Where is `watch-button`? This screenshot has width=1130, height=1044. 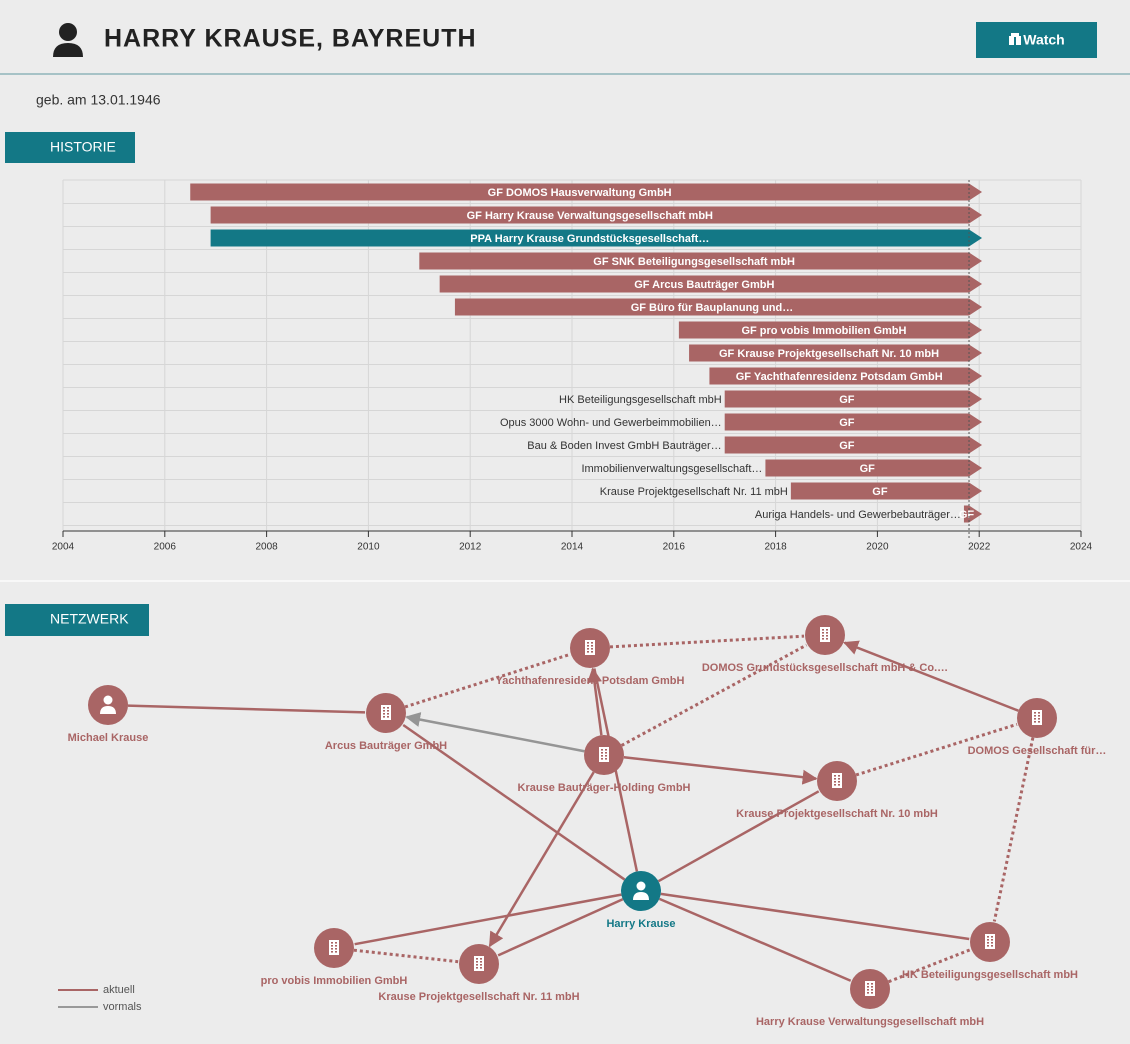
watch-button is located at coordinates (1036, 40).